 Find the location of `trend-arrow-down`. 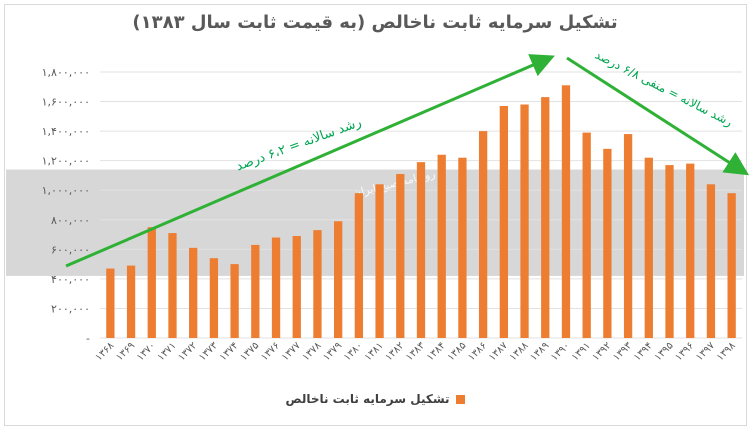

trend-arrow-down is located at coordinates (658, 116).